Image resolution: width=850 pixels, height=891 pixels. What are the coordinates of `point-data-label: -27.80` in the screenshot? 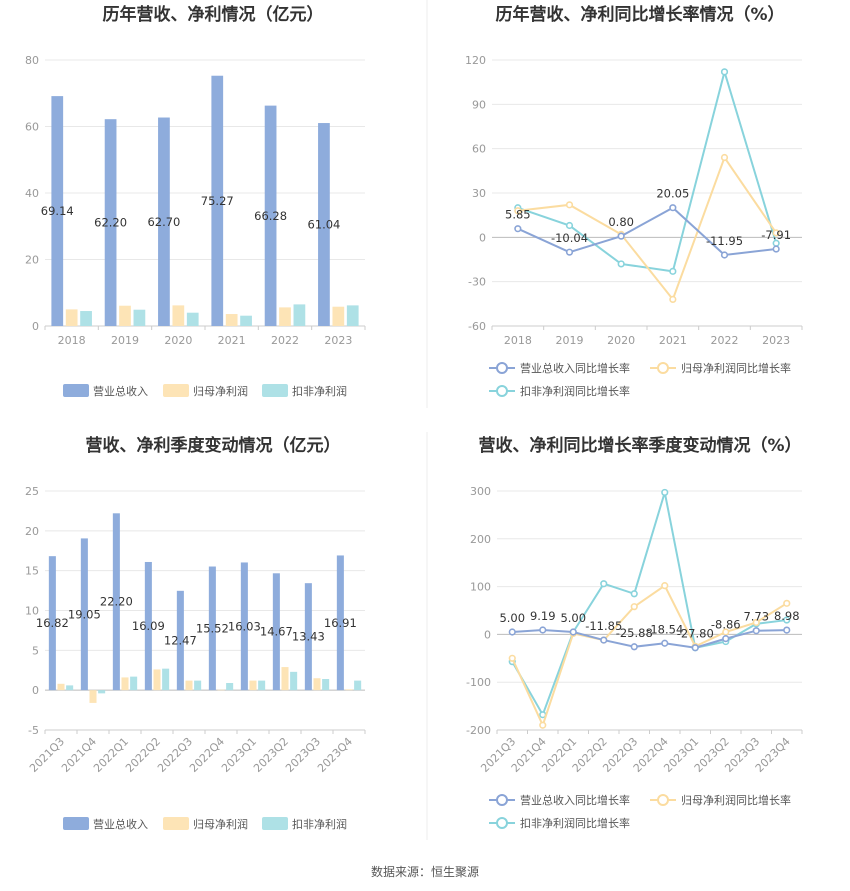 It's located at (695, 634).